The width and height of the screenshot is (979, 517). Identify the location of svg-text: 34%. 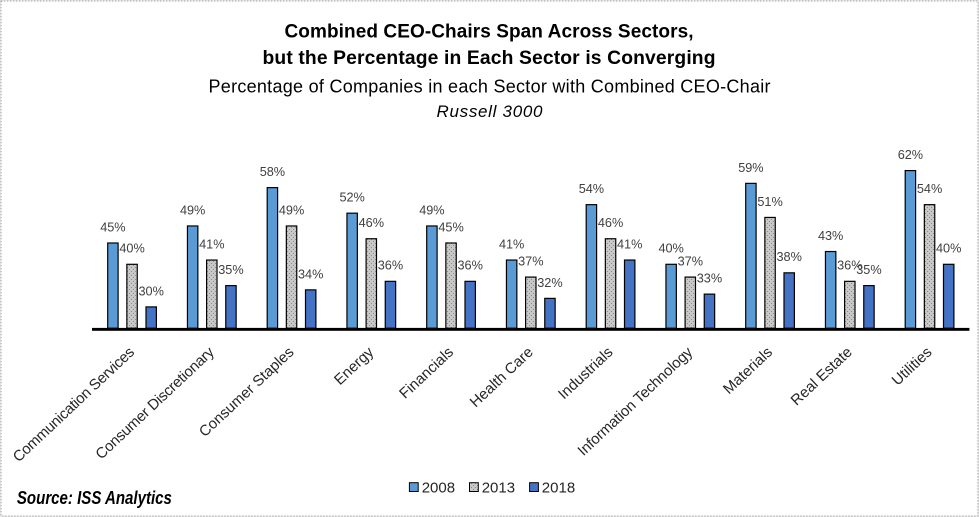
(310, 274).